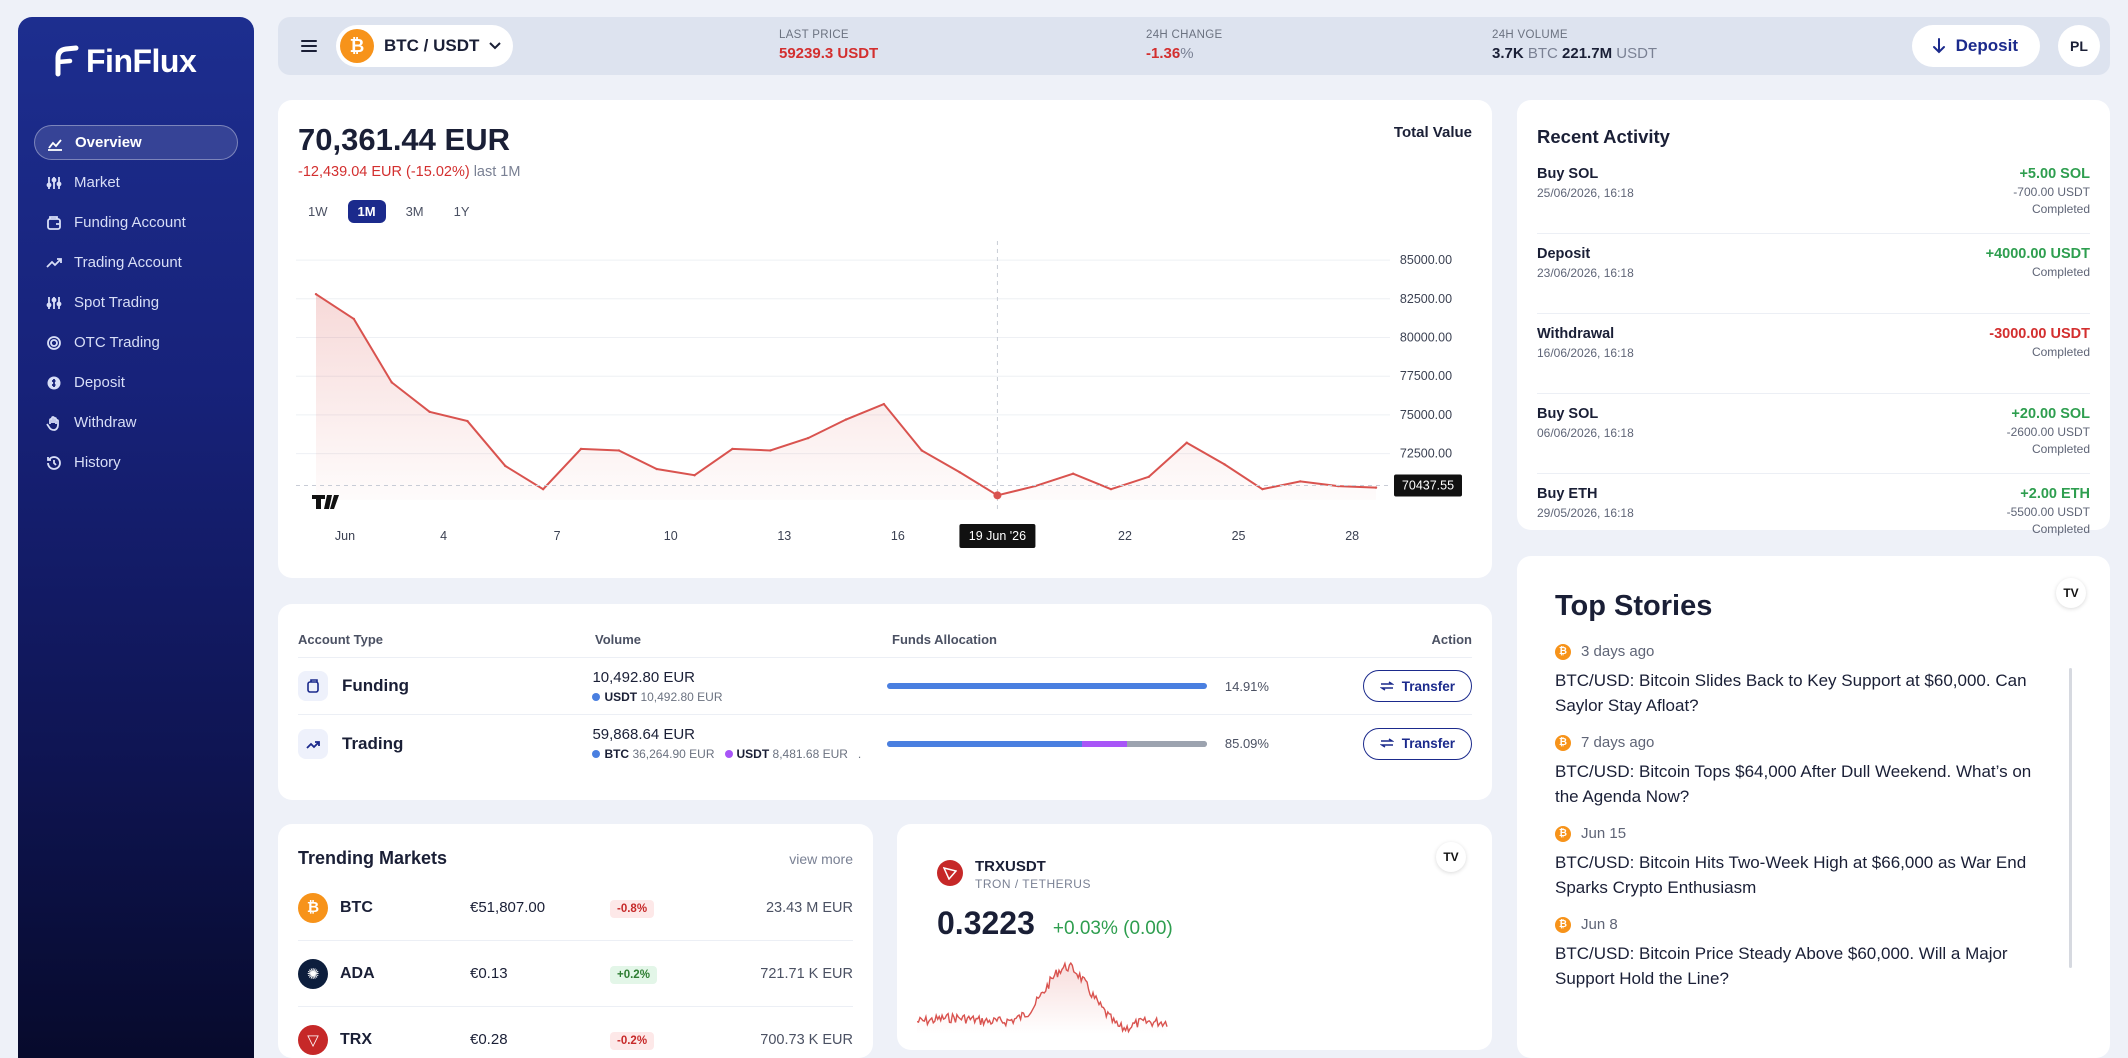 The height and width of the screenshot is (1058, 2128). I want to click on target-icon, so click(54, 343).